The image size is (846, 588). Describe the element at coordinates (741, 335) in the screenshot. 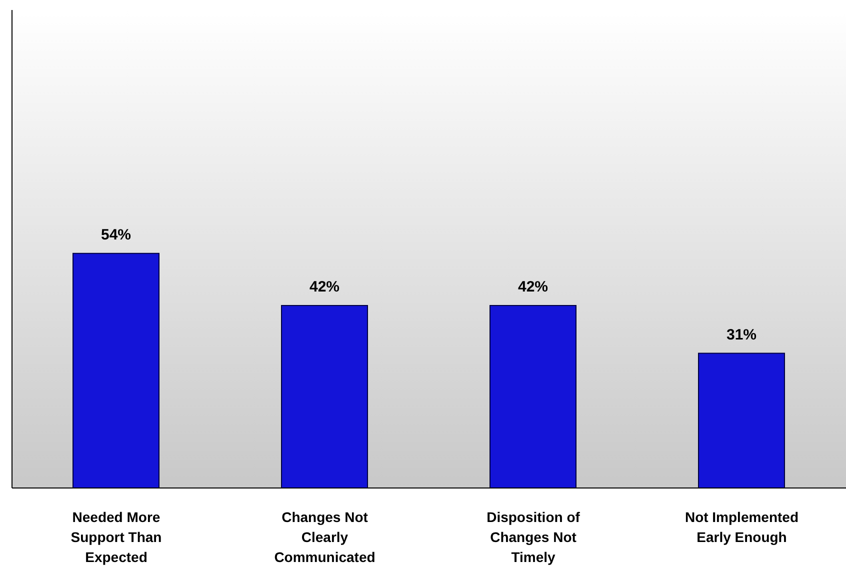

I see `data-label: 31%` at that location.